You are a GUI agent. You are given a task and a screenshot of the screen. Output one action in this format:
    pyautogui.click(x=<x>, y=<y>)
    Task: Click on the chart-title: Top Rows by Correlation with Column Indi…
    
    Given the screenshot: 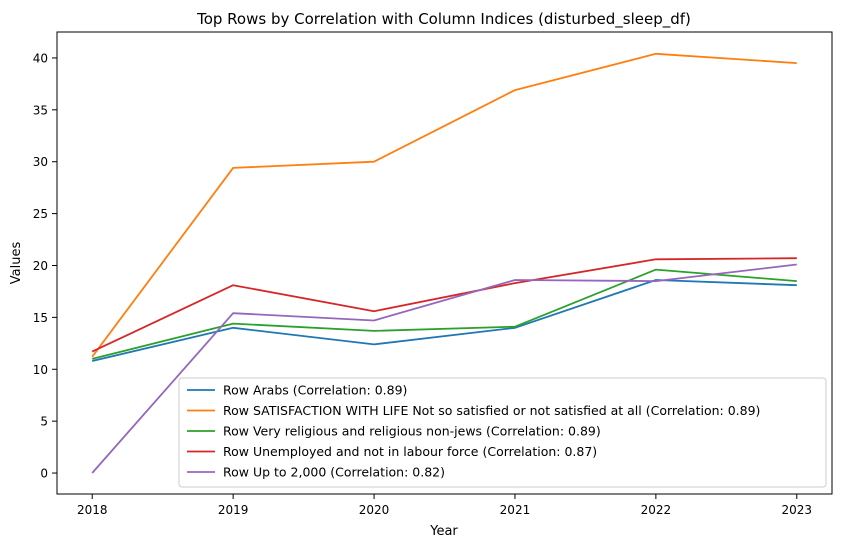 What is the action you would take?
    pyautogui.click(x=443, y=19)
    